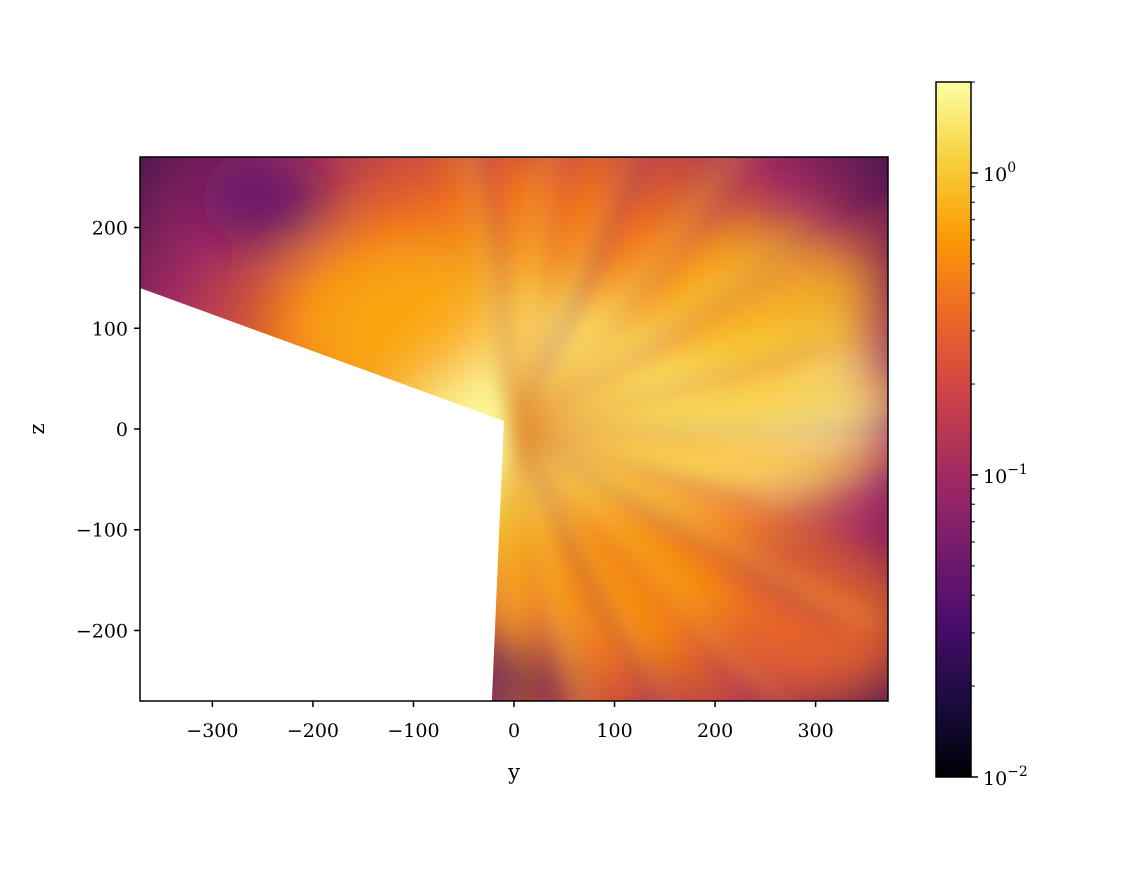  I want to click on y-axis-ticks: 200 100 0 −100 −200, so click(108, 430).